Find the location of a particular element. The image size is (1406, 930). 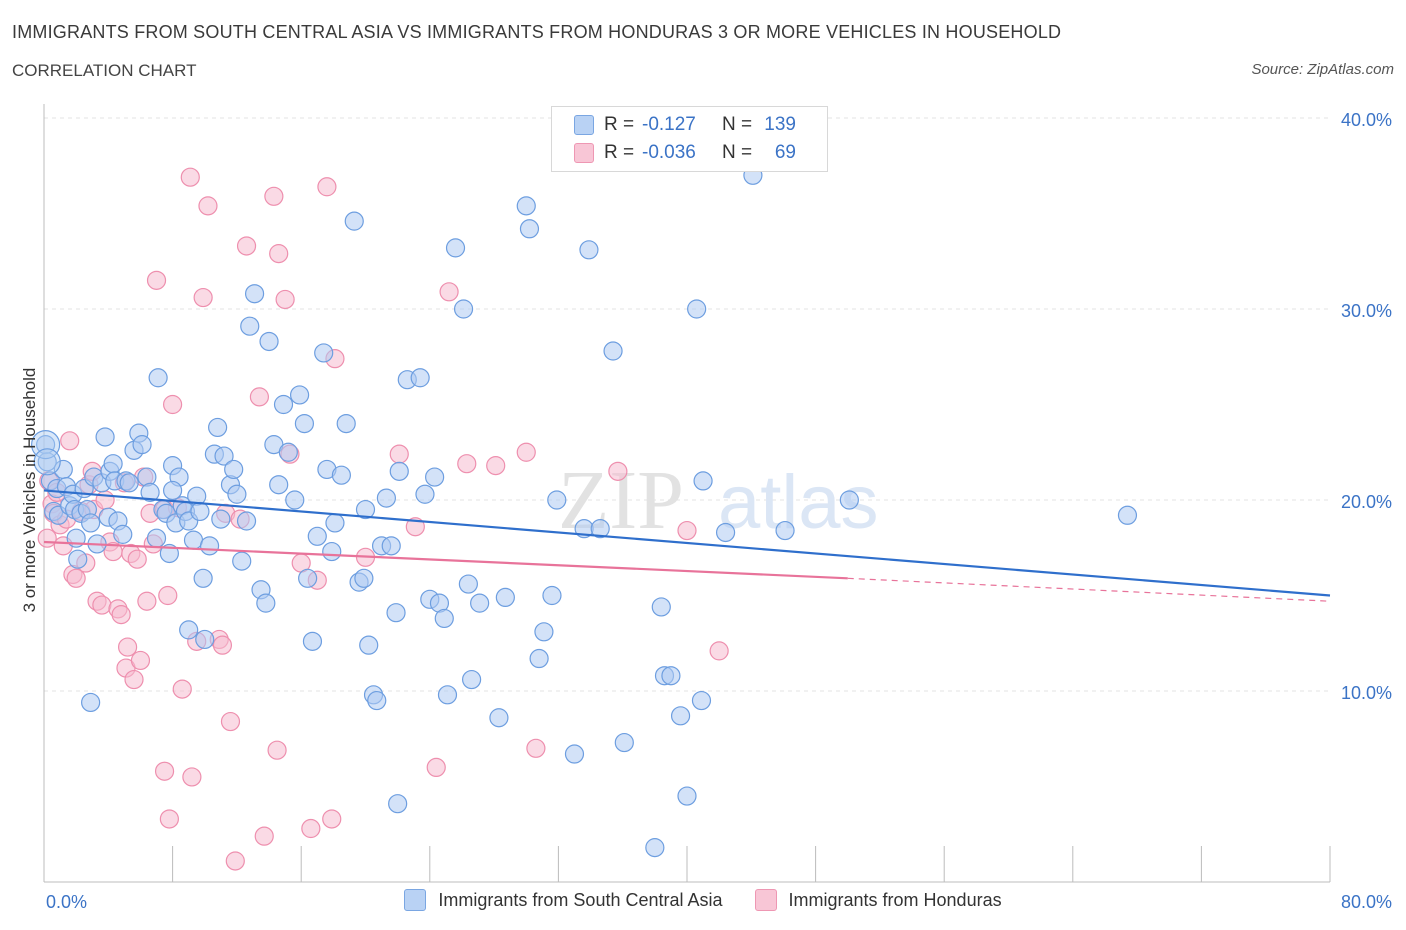

series-legend-item-blue: Immigrants from South Central Asia is located at coordinates (563, 900).